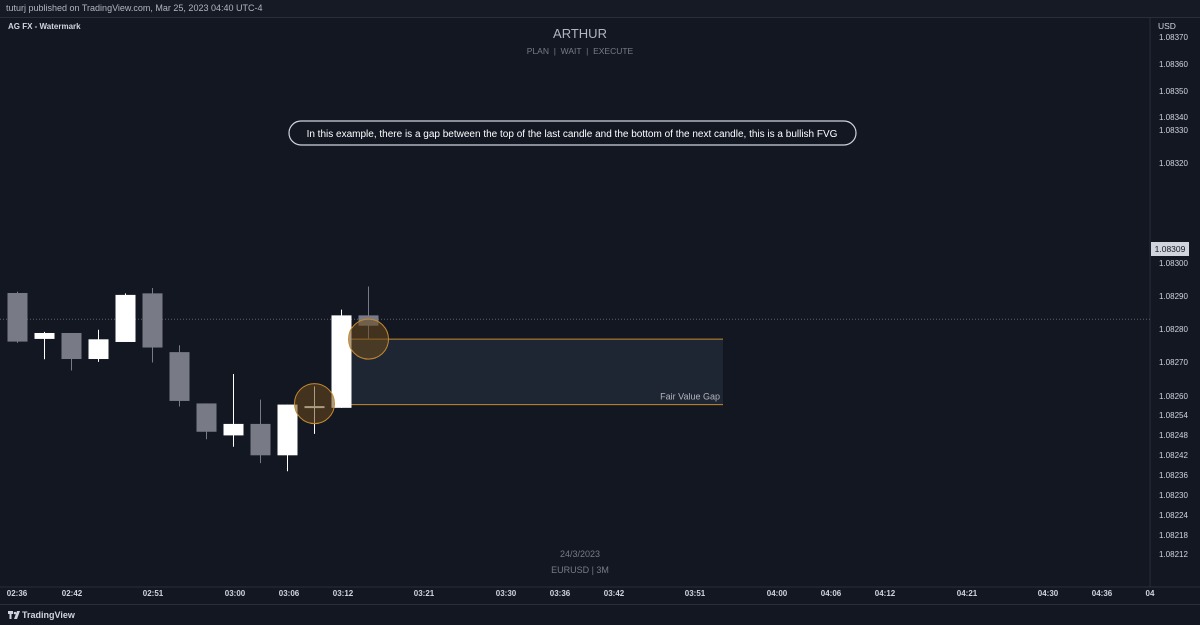 This screenshot has width=1200, height=625. Describe the element at coordinates (1173, 37) in the screenshot. I see `price-tick-label: 1.08370` at that location.